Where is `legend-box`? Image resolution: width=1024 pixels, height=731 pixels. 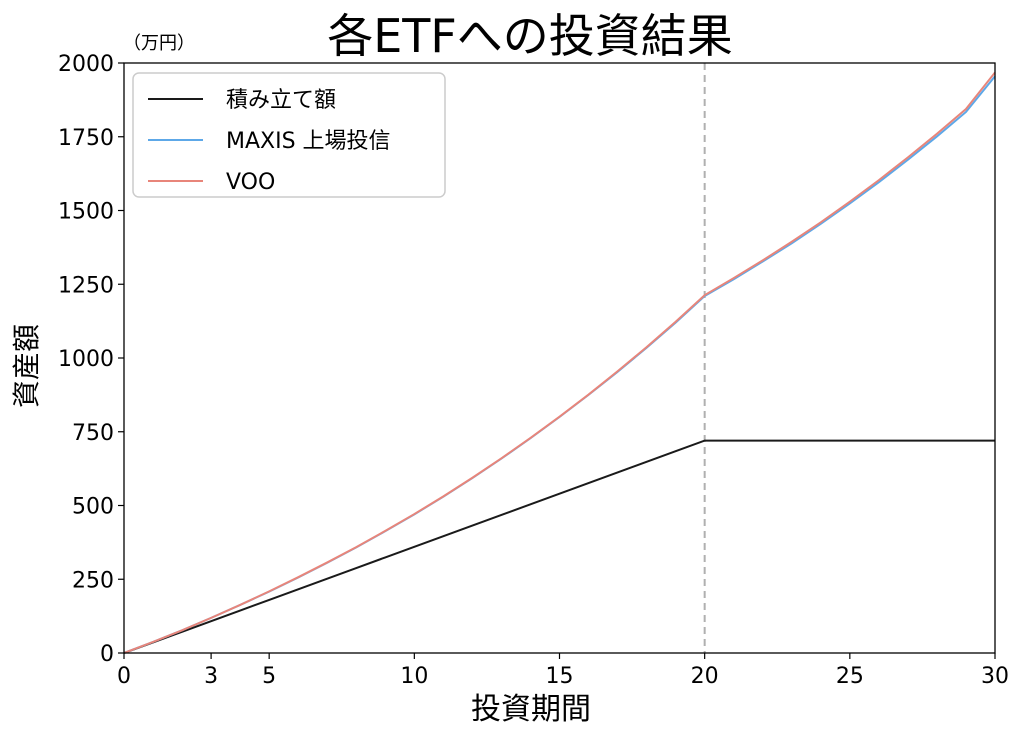 legend-box is located at coordinates (289, 135).